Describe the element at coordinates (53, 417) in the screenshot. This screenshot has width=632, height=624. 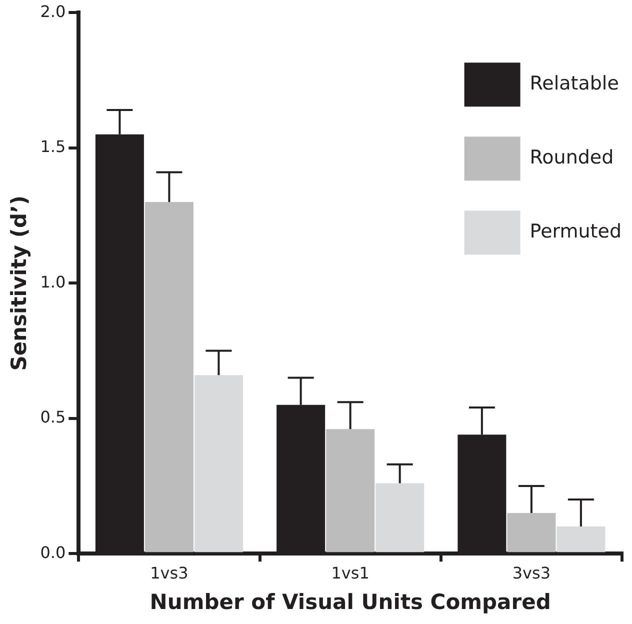
I see `y-tick-label: 0.5` at that location.